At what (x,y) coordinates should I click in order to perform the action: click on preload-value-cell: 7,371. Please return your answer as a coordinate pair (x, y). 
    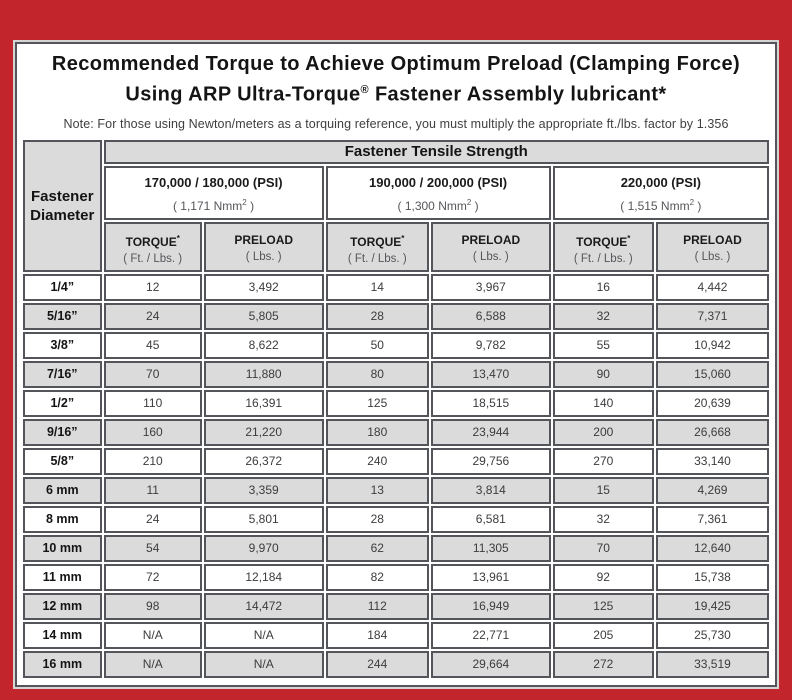
    Looking at the image, I should click on (712, 316).